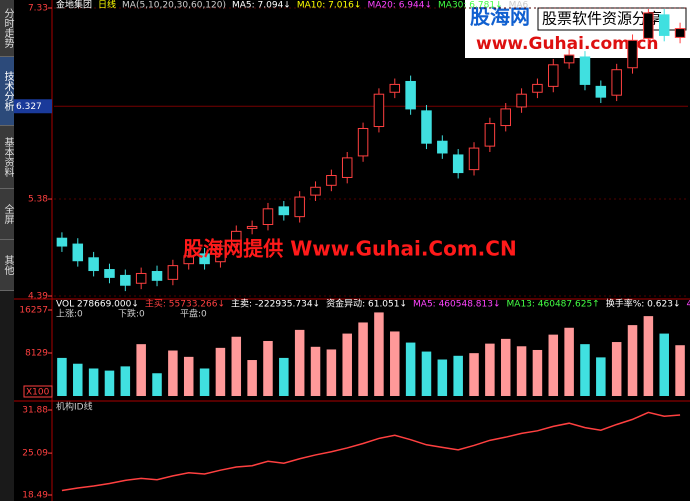  What do you see at coordinates (7, 91) in the screenshot?
I see `tab: 技术分析` at bounding box center [7, 91].